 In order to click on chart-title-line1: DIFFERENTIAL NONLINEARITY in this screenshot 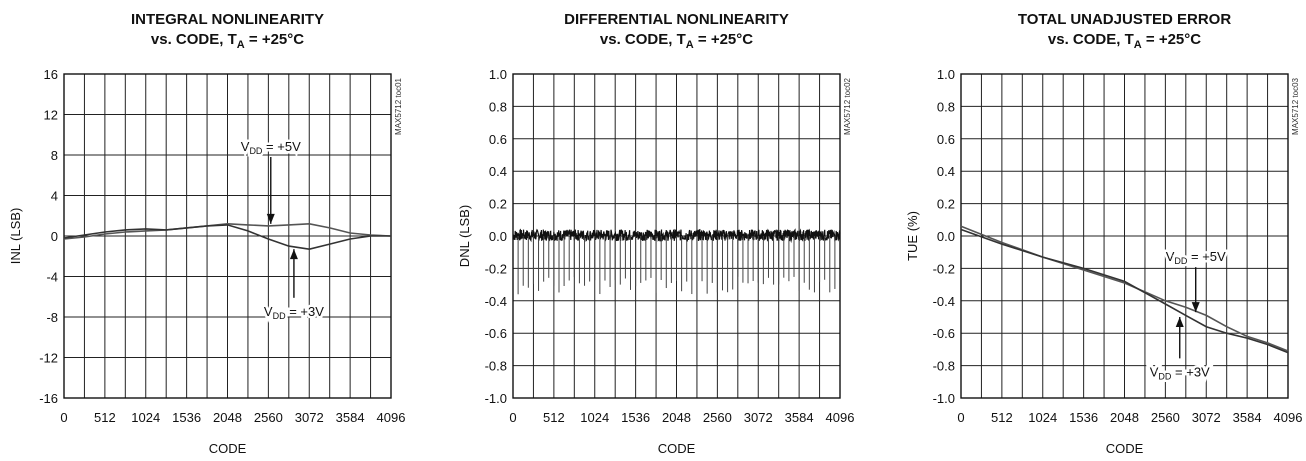, I will do `click(676, 19)`.